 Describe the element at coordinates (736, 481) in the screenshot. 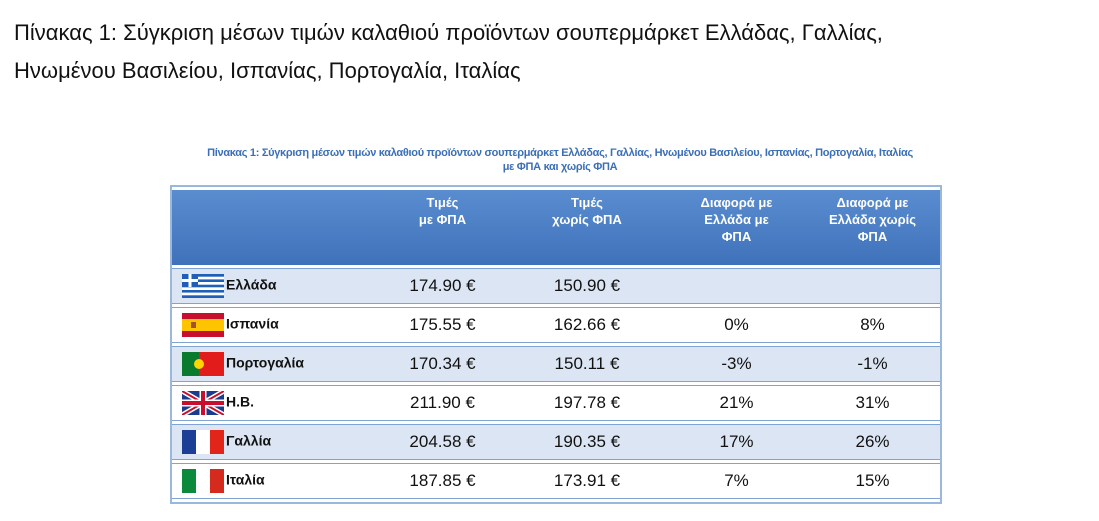

I see `value-cell: 7%` at that location.